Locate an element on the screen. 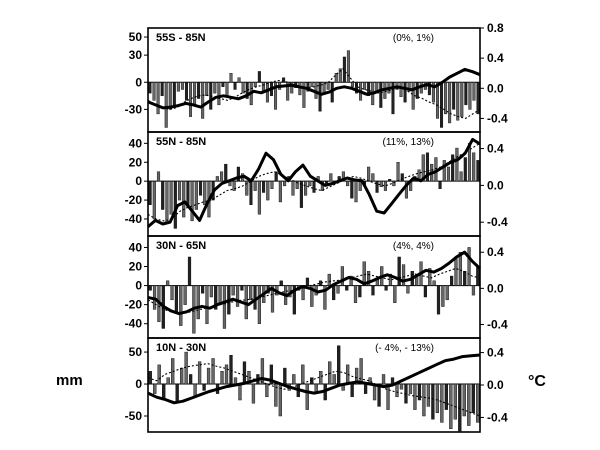 The image size is (600, 450). left-tick-label: -20 is located at coordinates (134, 200).